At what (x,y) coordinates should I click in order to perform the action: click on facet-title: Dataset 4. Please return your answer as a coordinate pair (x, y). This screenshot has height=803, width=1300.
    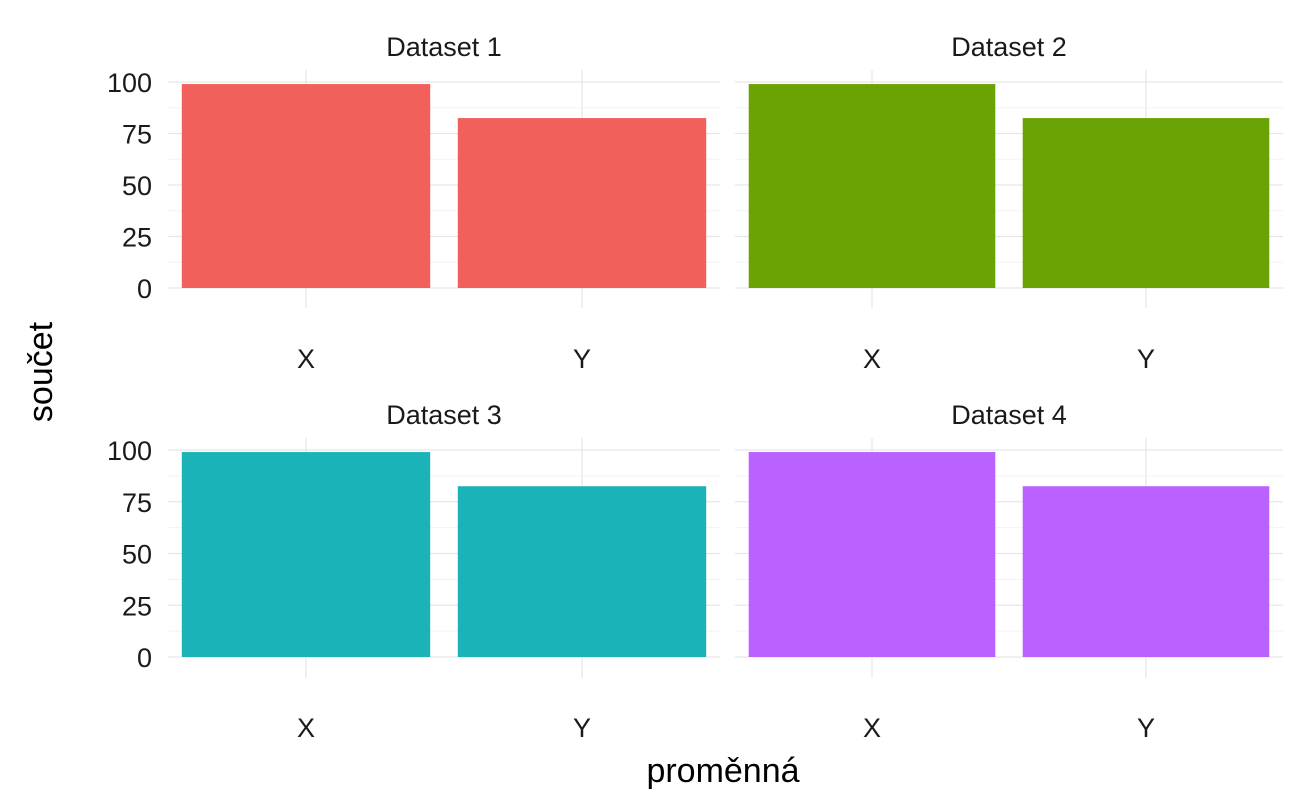
    Looking at the image, I should click on (1009, 415).